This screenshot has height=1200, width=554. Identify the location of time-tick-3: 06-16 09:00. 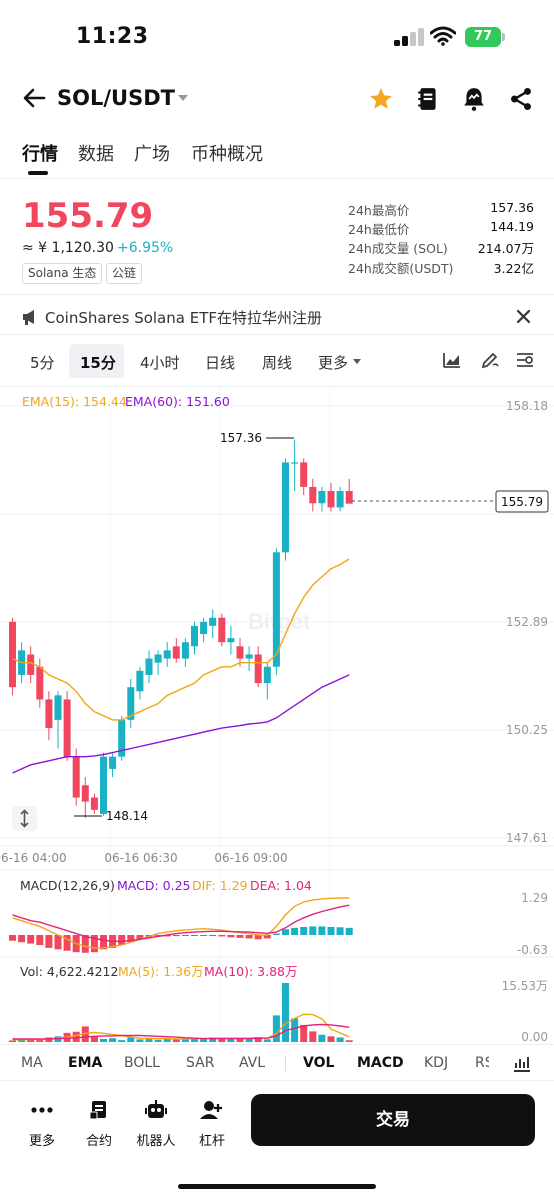
(250, 858).